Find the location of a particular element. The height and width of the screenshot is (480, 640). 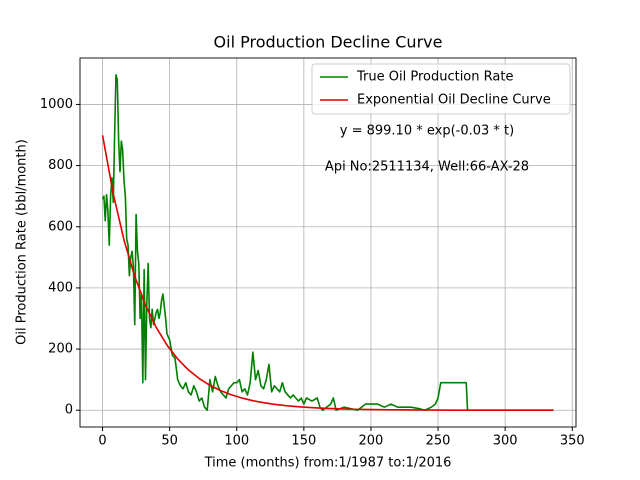

x-axis-label: Time (months) from:1/1987 to:1/2016 is located at coordinates (328, 463).